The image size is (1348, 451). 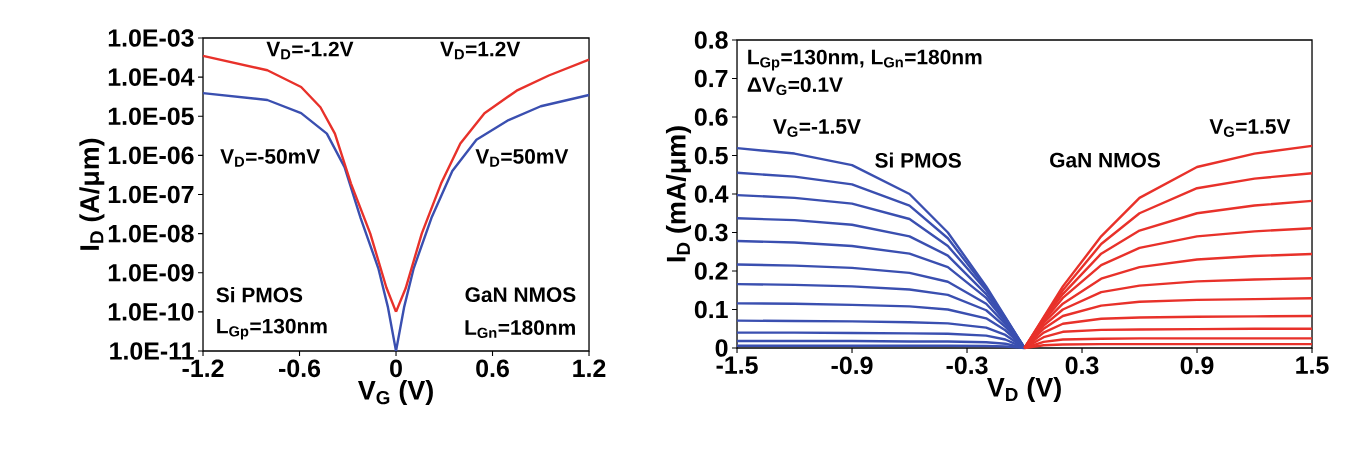 I want to click on x-tick-label: -1.5, so click(x=737, y=365).